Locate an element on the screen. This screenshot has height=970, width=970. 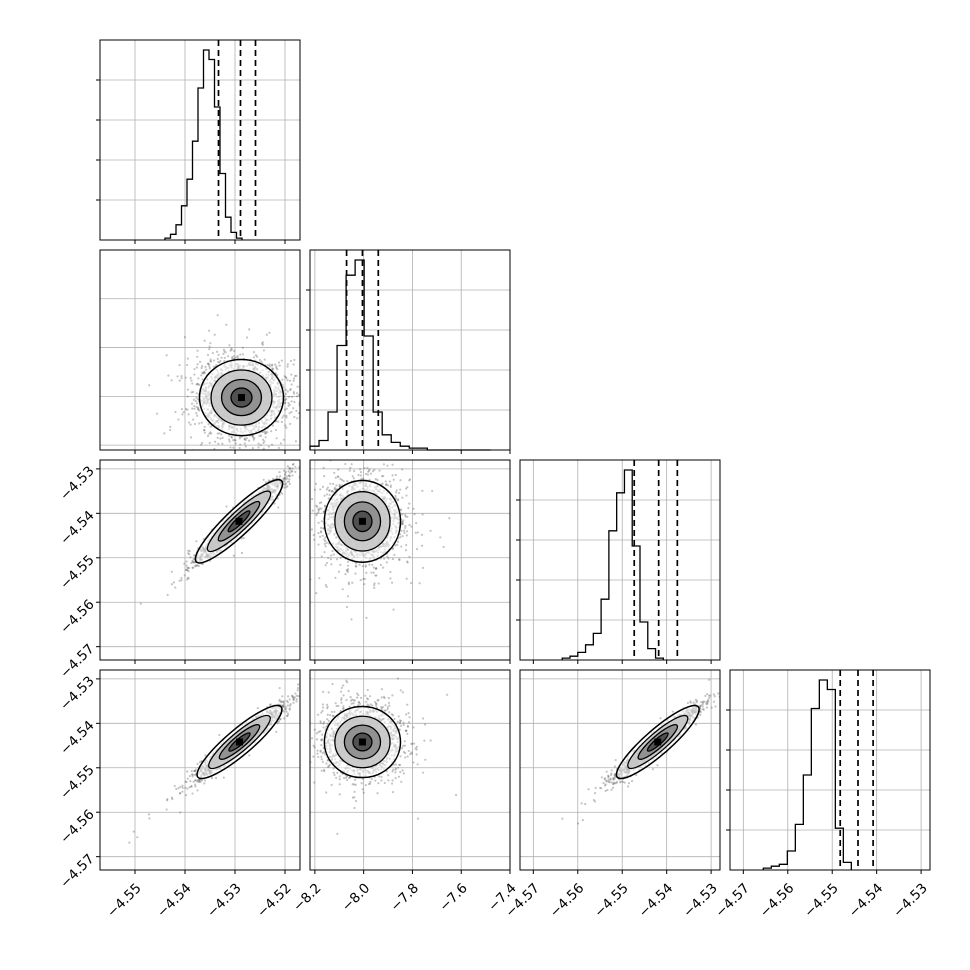
panel-frame is located at coordinates (200, 350).